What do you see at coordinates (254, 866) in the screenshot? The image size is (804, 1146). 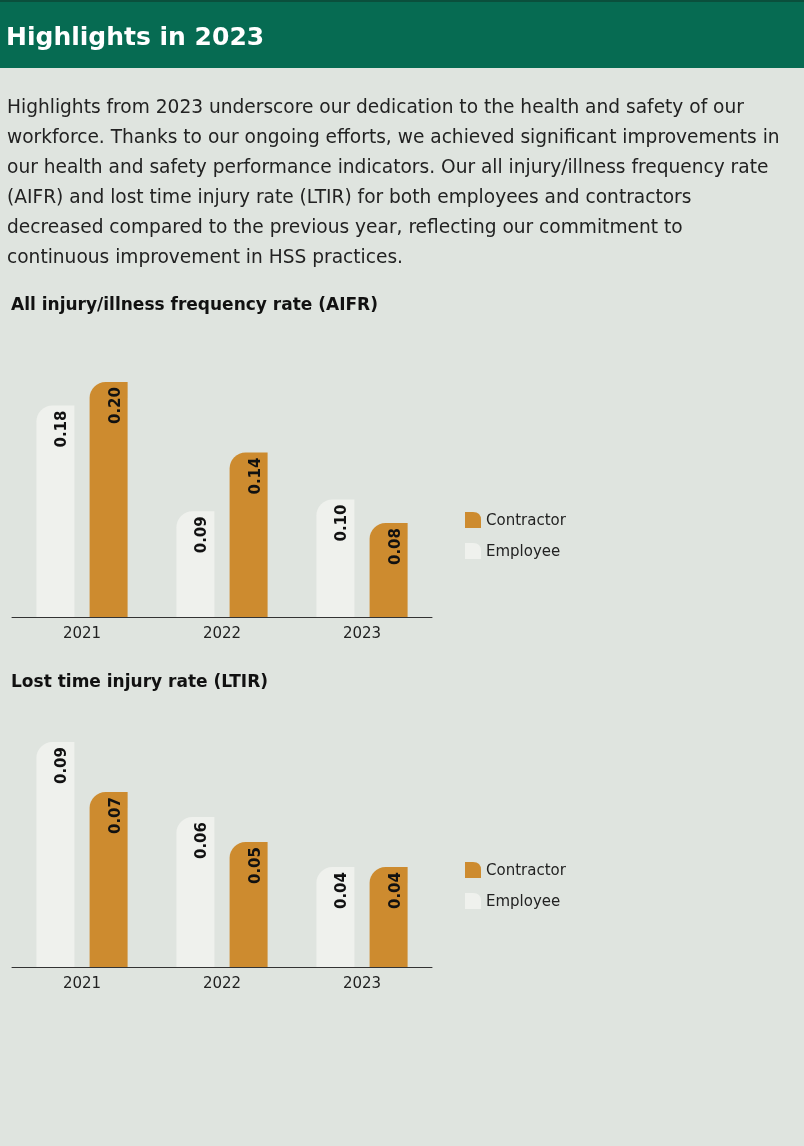 I see `data-label: 0.05` at bounding box center [254, 866].